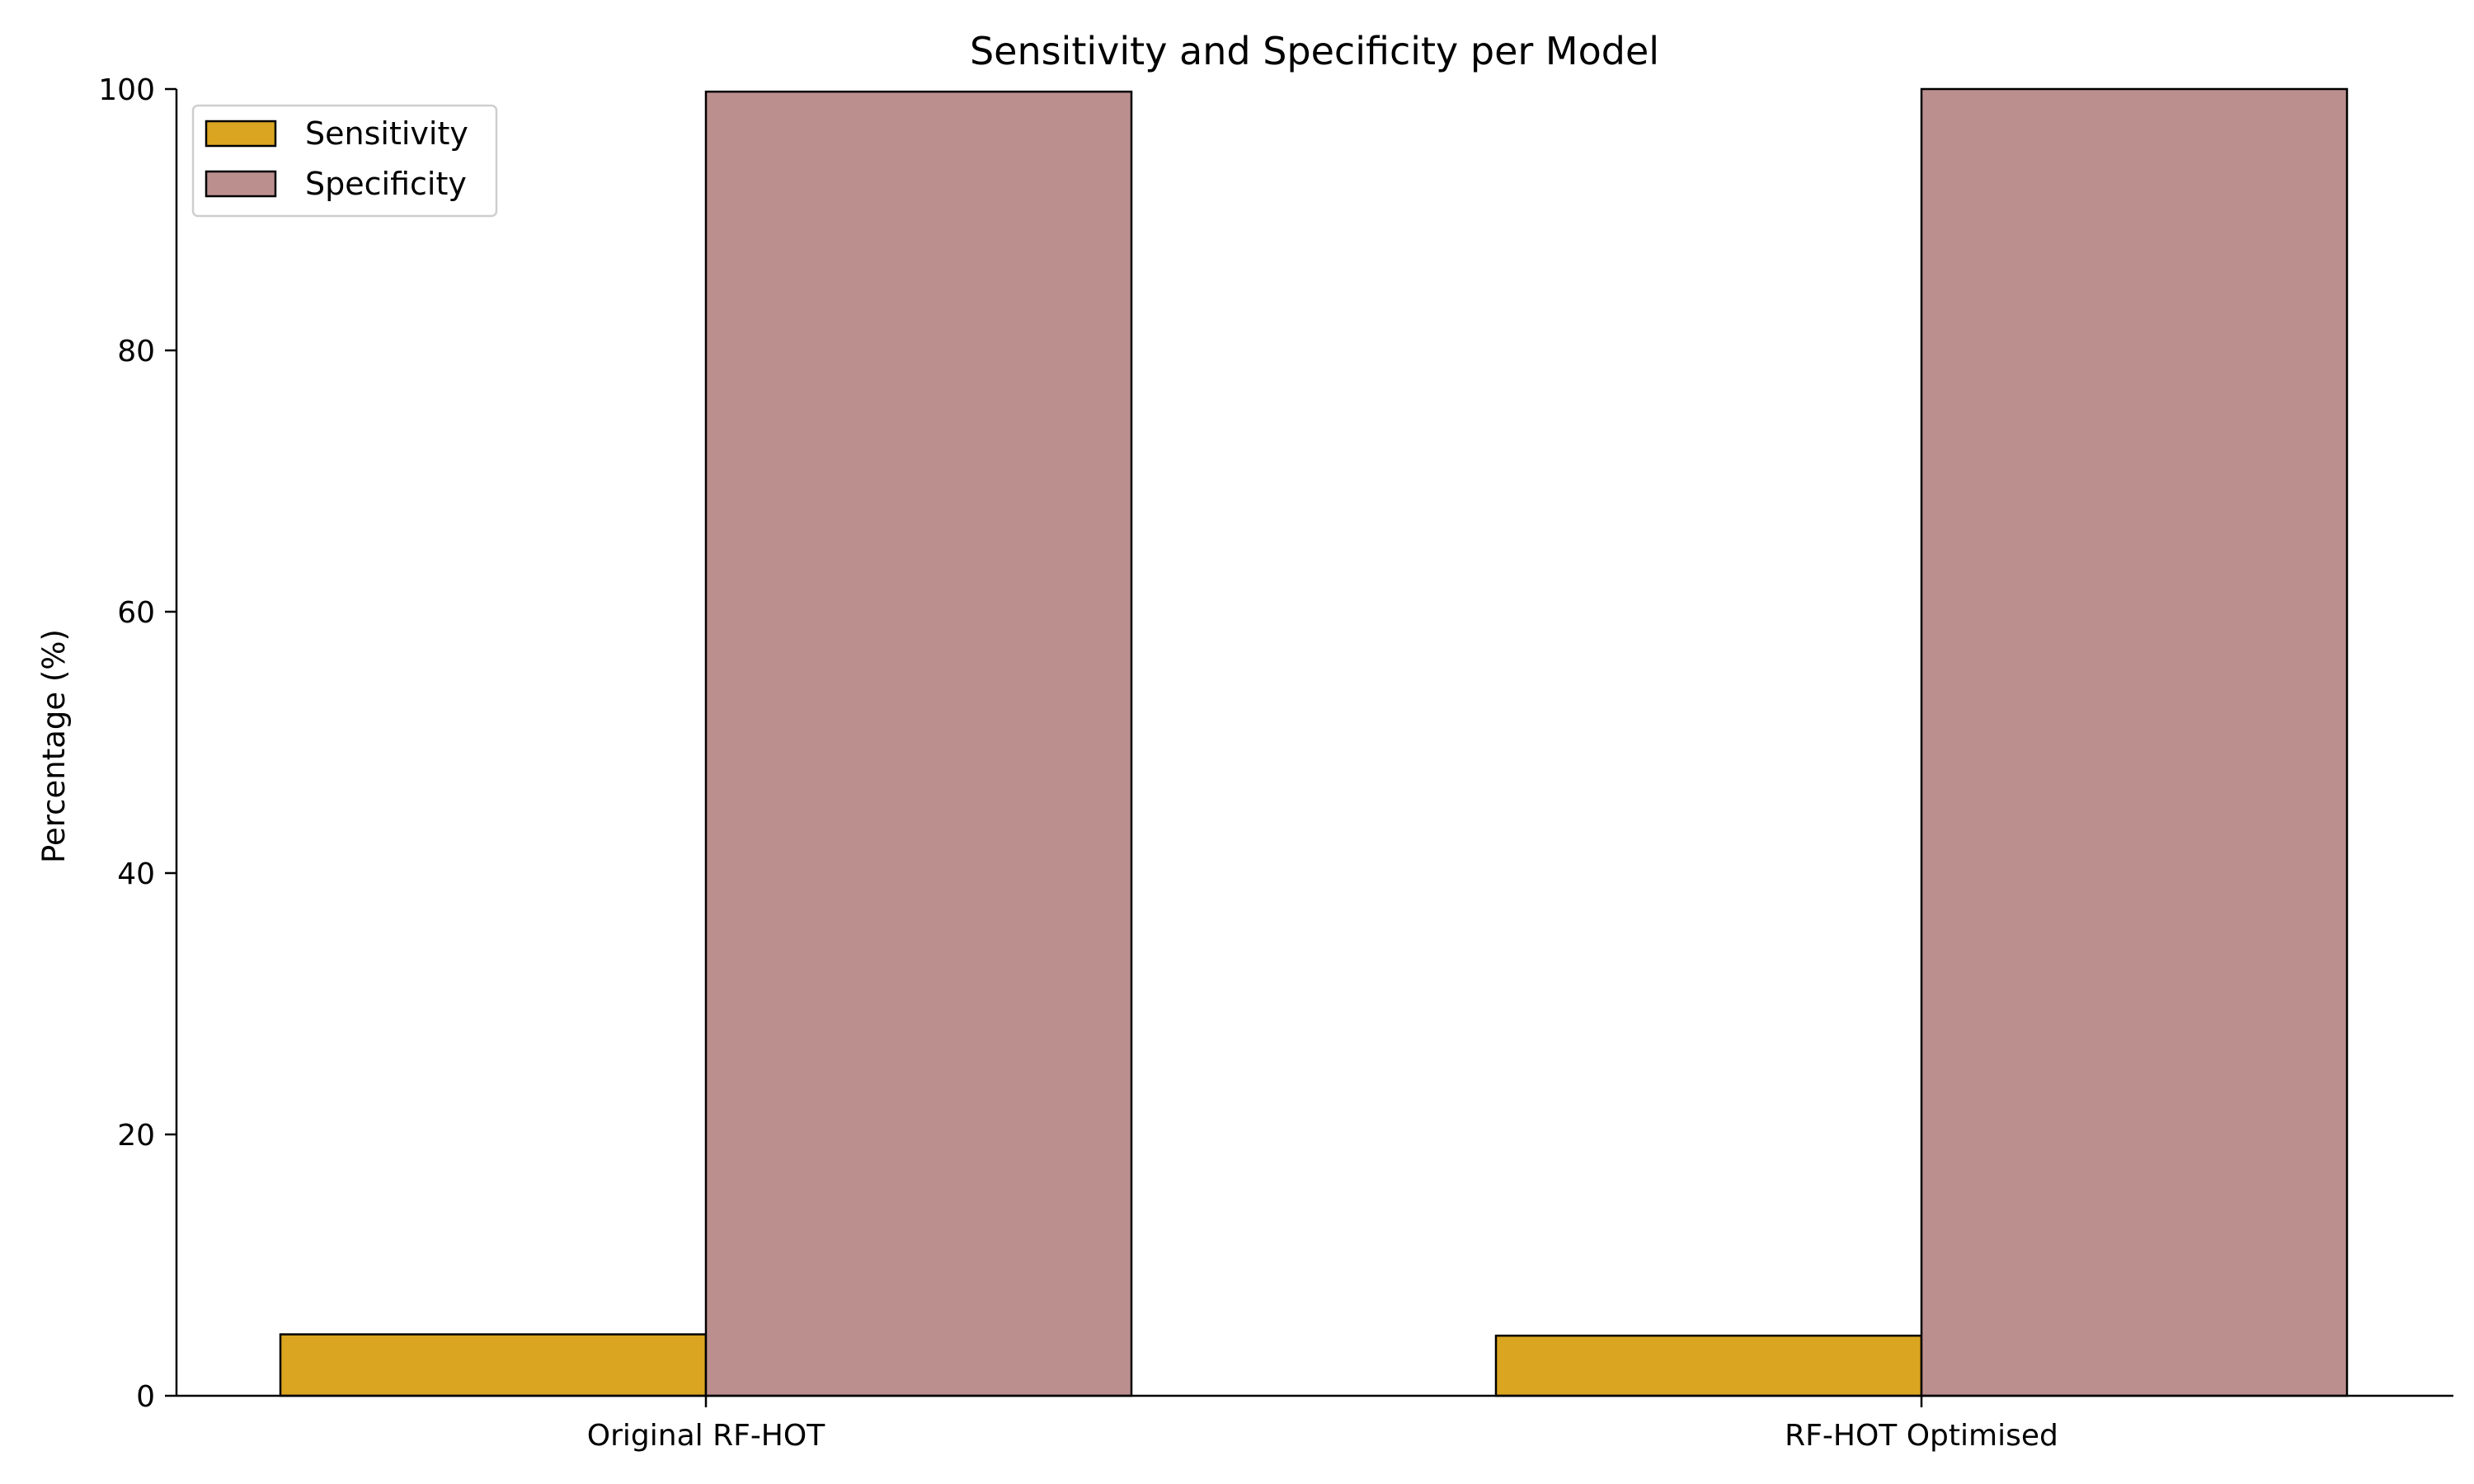 Image resolution: width=2474 pixels, height=1484 pixels. Describe the element at coordinates (241, 184) in the screenshot. I see `legend-swatch-specificity` at that location.